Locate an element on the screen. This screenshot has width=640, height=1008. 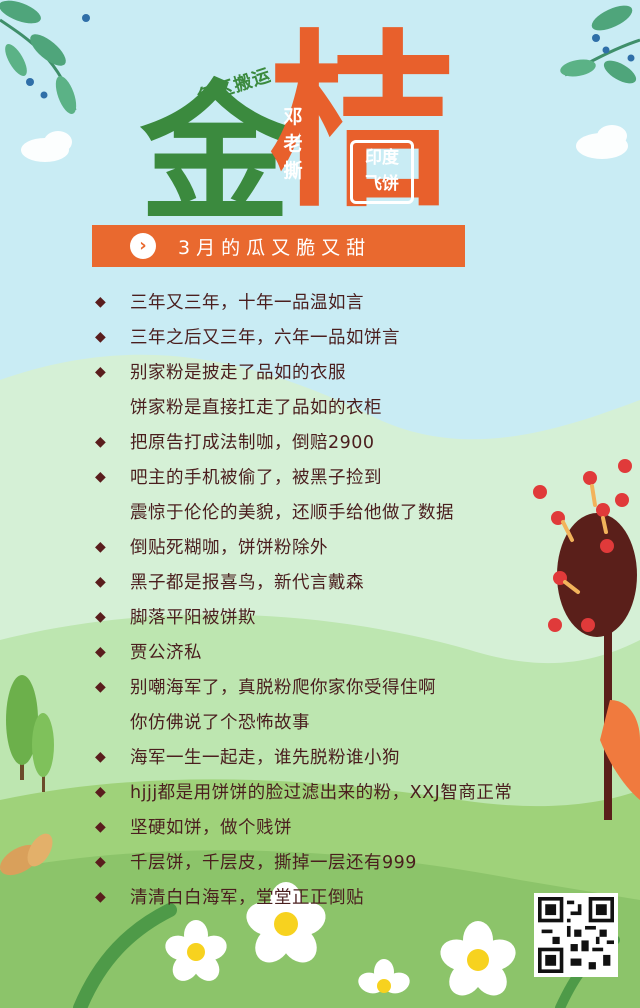
list-item-text: 别家粉是披走了品如的衣服 is located at coordinates (238, 373).